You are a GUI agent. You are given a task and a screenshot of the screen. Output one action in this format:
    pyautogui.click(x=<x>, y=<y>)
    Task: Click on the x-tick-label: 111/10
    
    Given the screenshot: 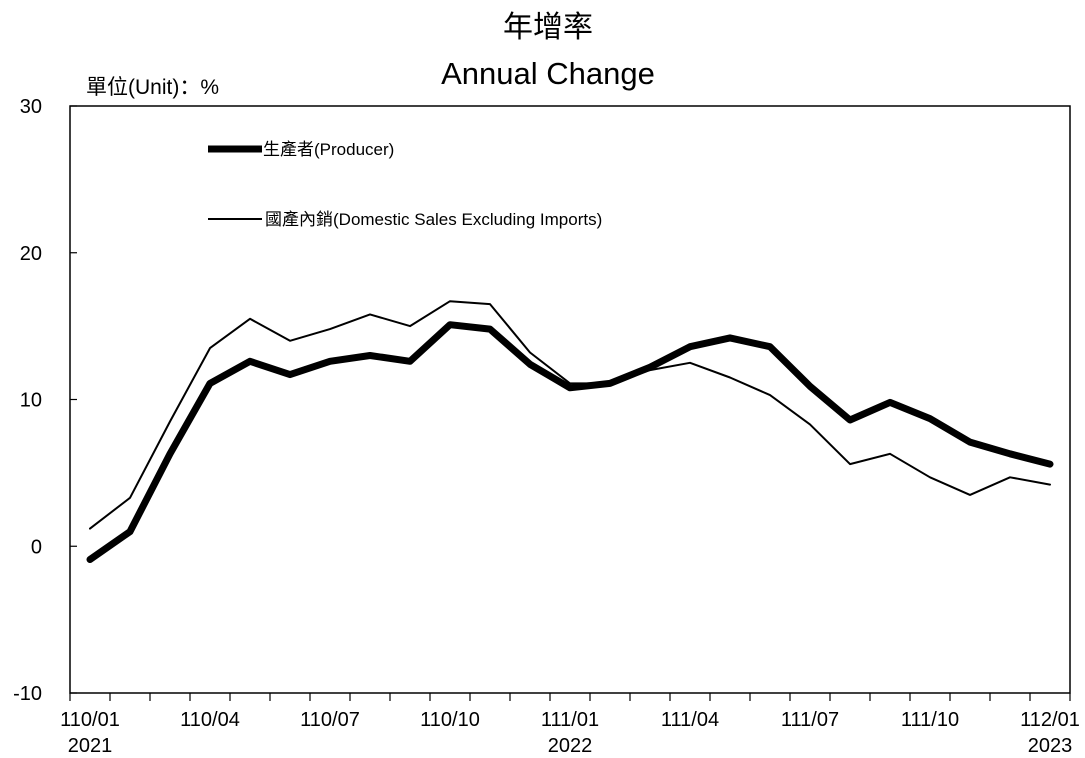 What is the action you would take?
    pyautogui.click(x=930, y=720)
    